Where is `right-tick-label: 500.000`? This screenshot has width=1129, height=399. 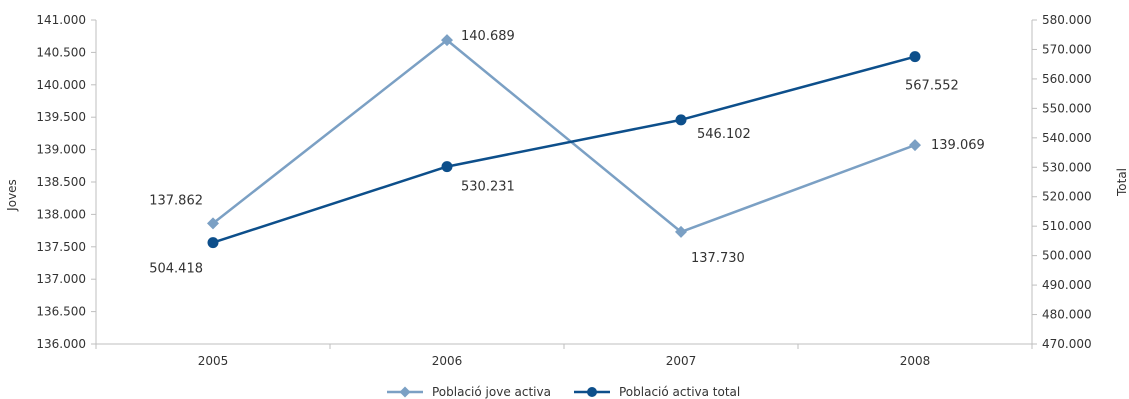
right-tick-label: 500.000 is located at coordinates (1067, 256).